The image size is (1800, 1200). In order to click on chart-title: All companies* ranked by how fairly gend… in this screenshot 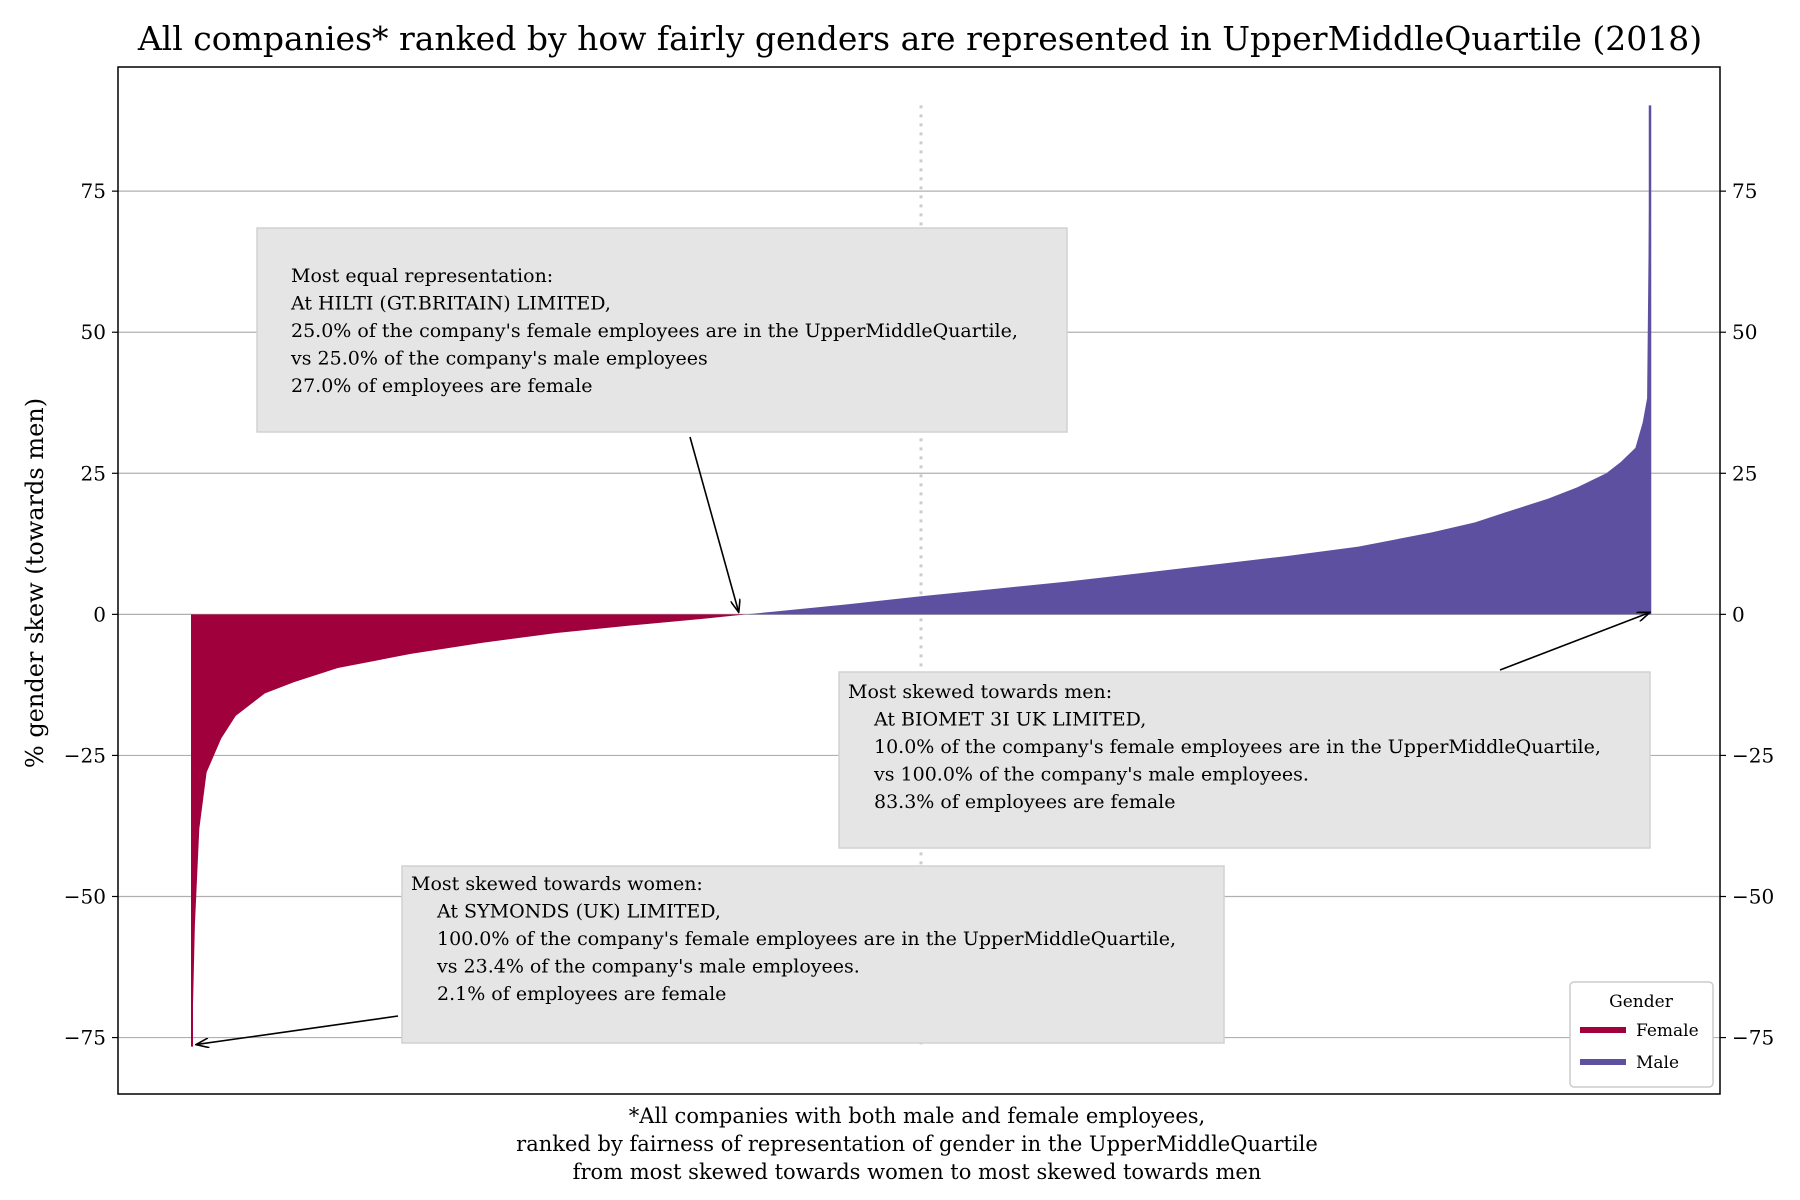, I will do `click(919, 38)`.